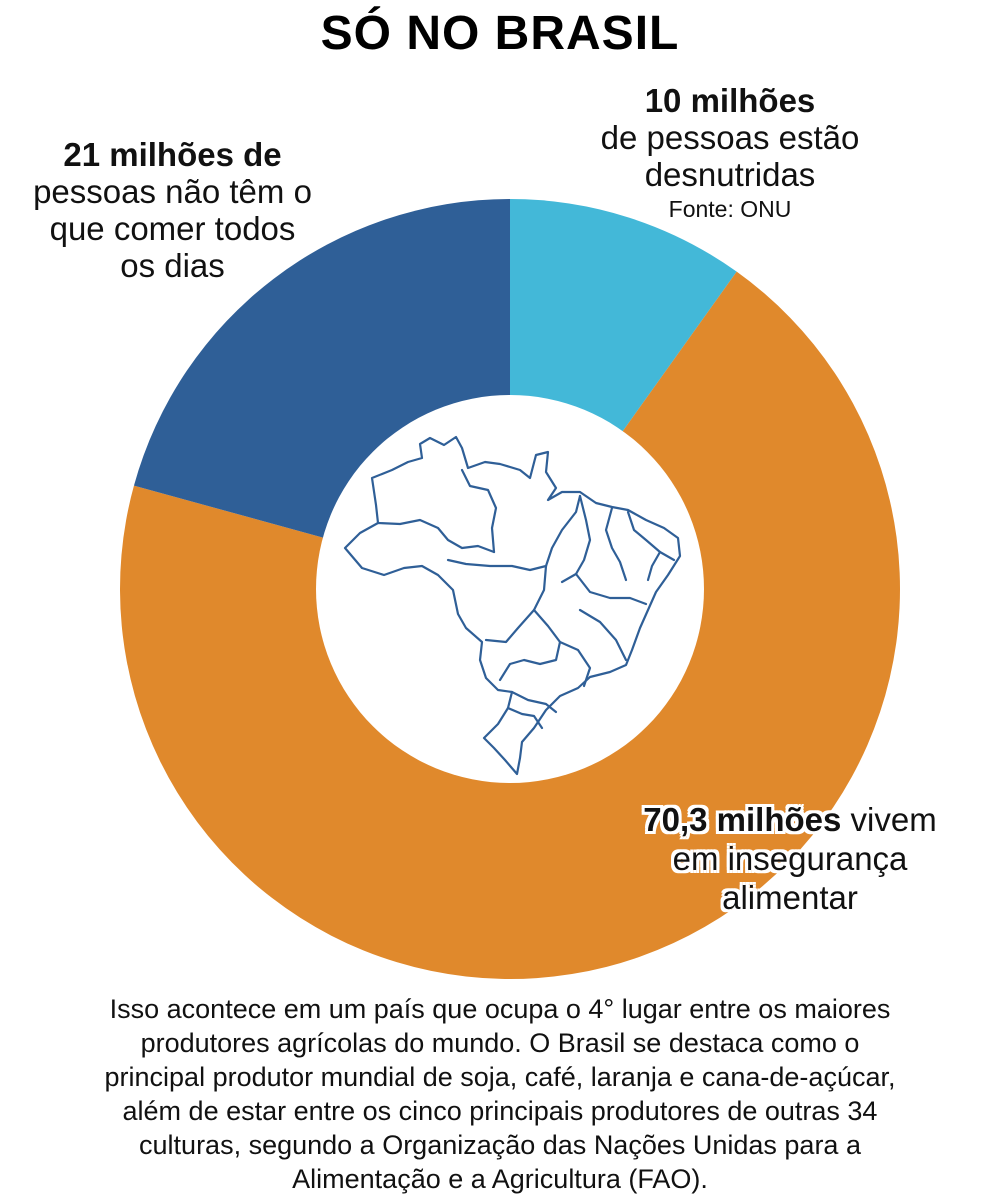 Image resolution: width=1000 pixels, height=1200 pixels. What do you see at coordinates (889, 819) in the screenshot?
I see `slice-label-text: vivem` at bounding box center [889, 819].